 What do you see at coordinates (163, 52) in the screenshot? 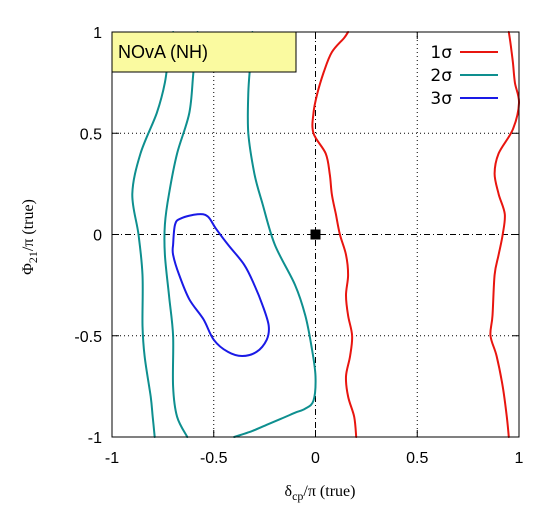
I see `chart-title: NOvA (NH)` at bounding box center [163, 52].